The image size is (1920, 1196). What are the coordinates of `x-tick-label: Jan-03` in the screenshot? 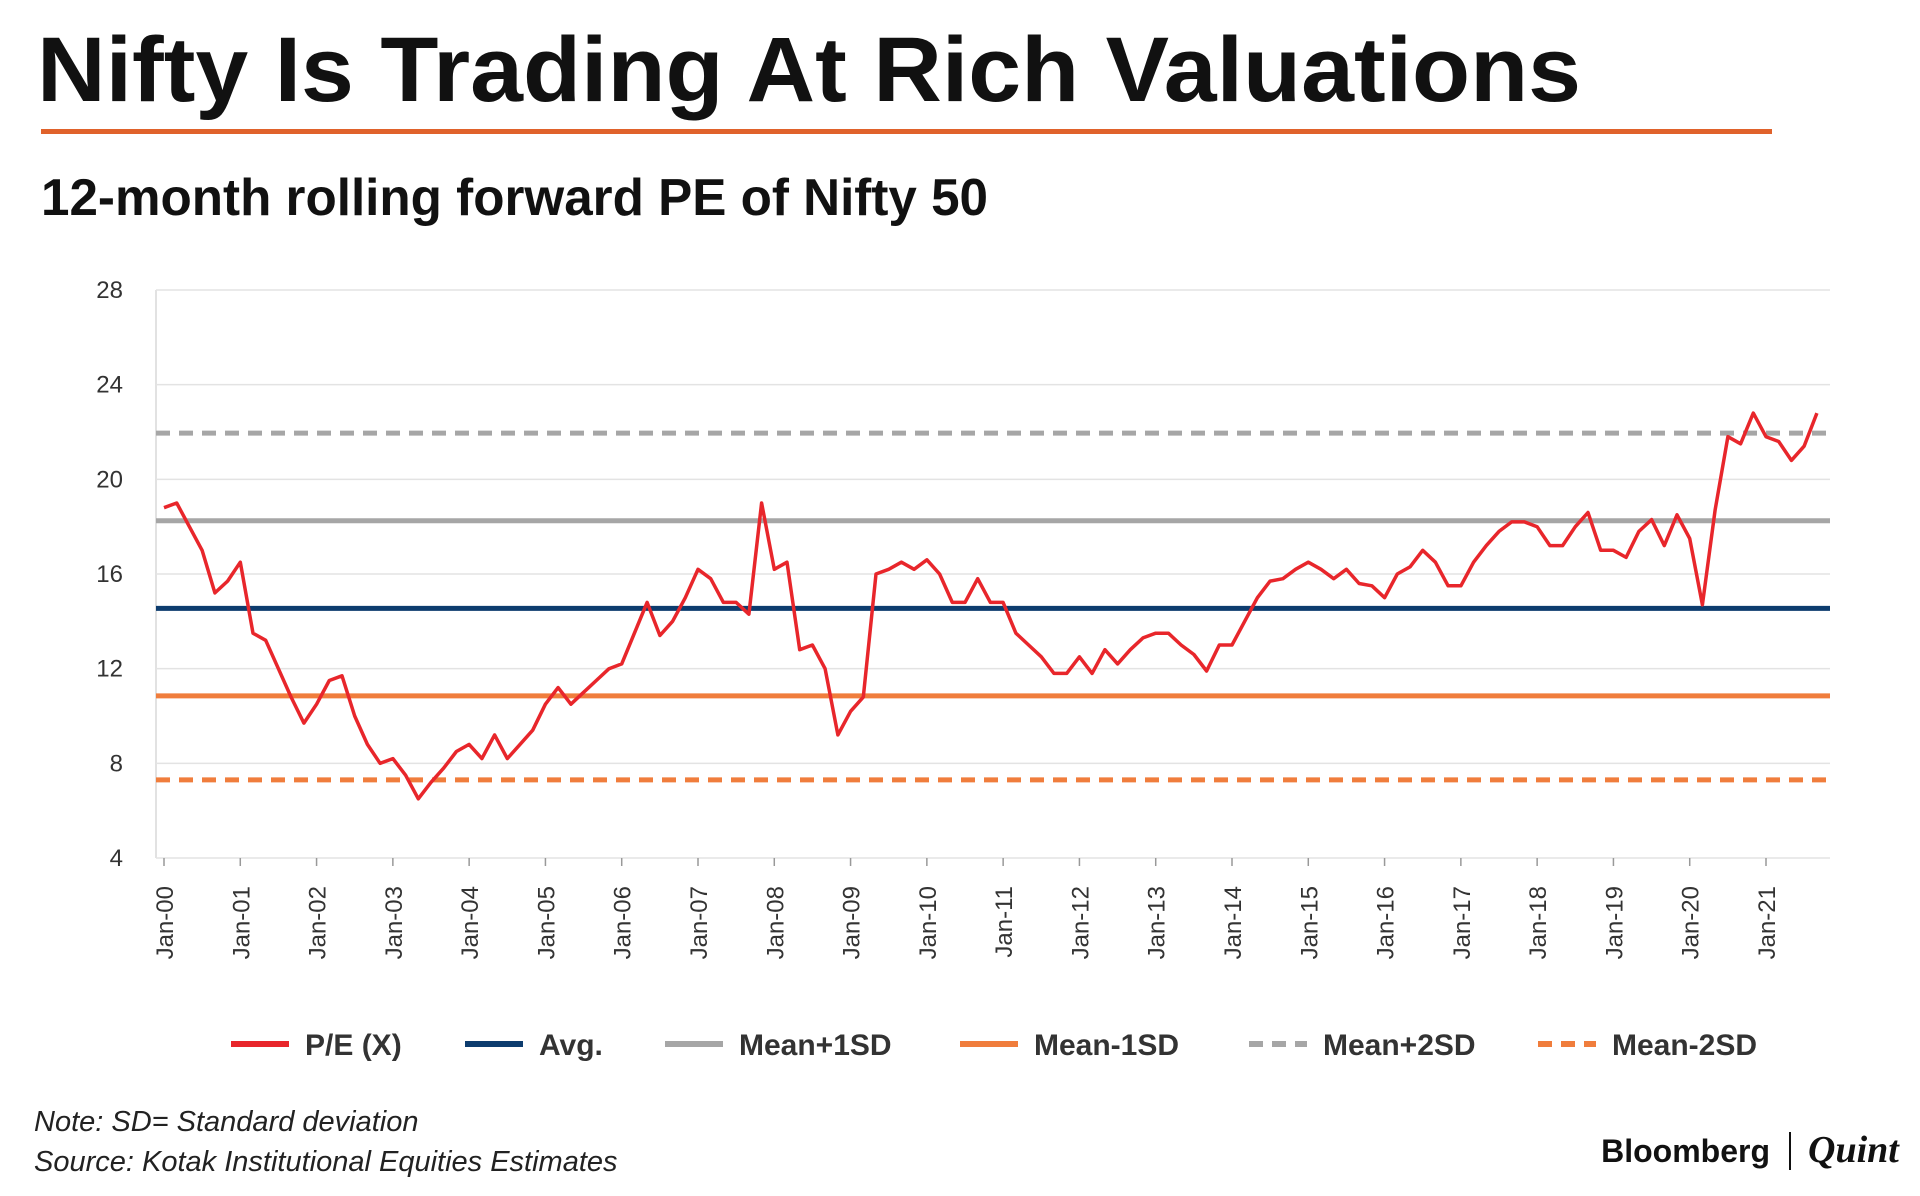 It's located at (394, 922).